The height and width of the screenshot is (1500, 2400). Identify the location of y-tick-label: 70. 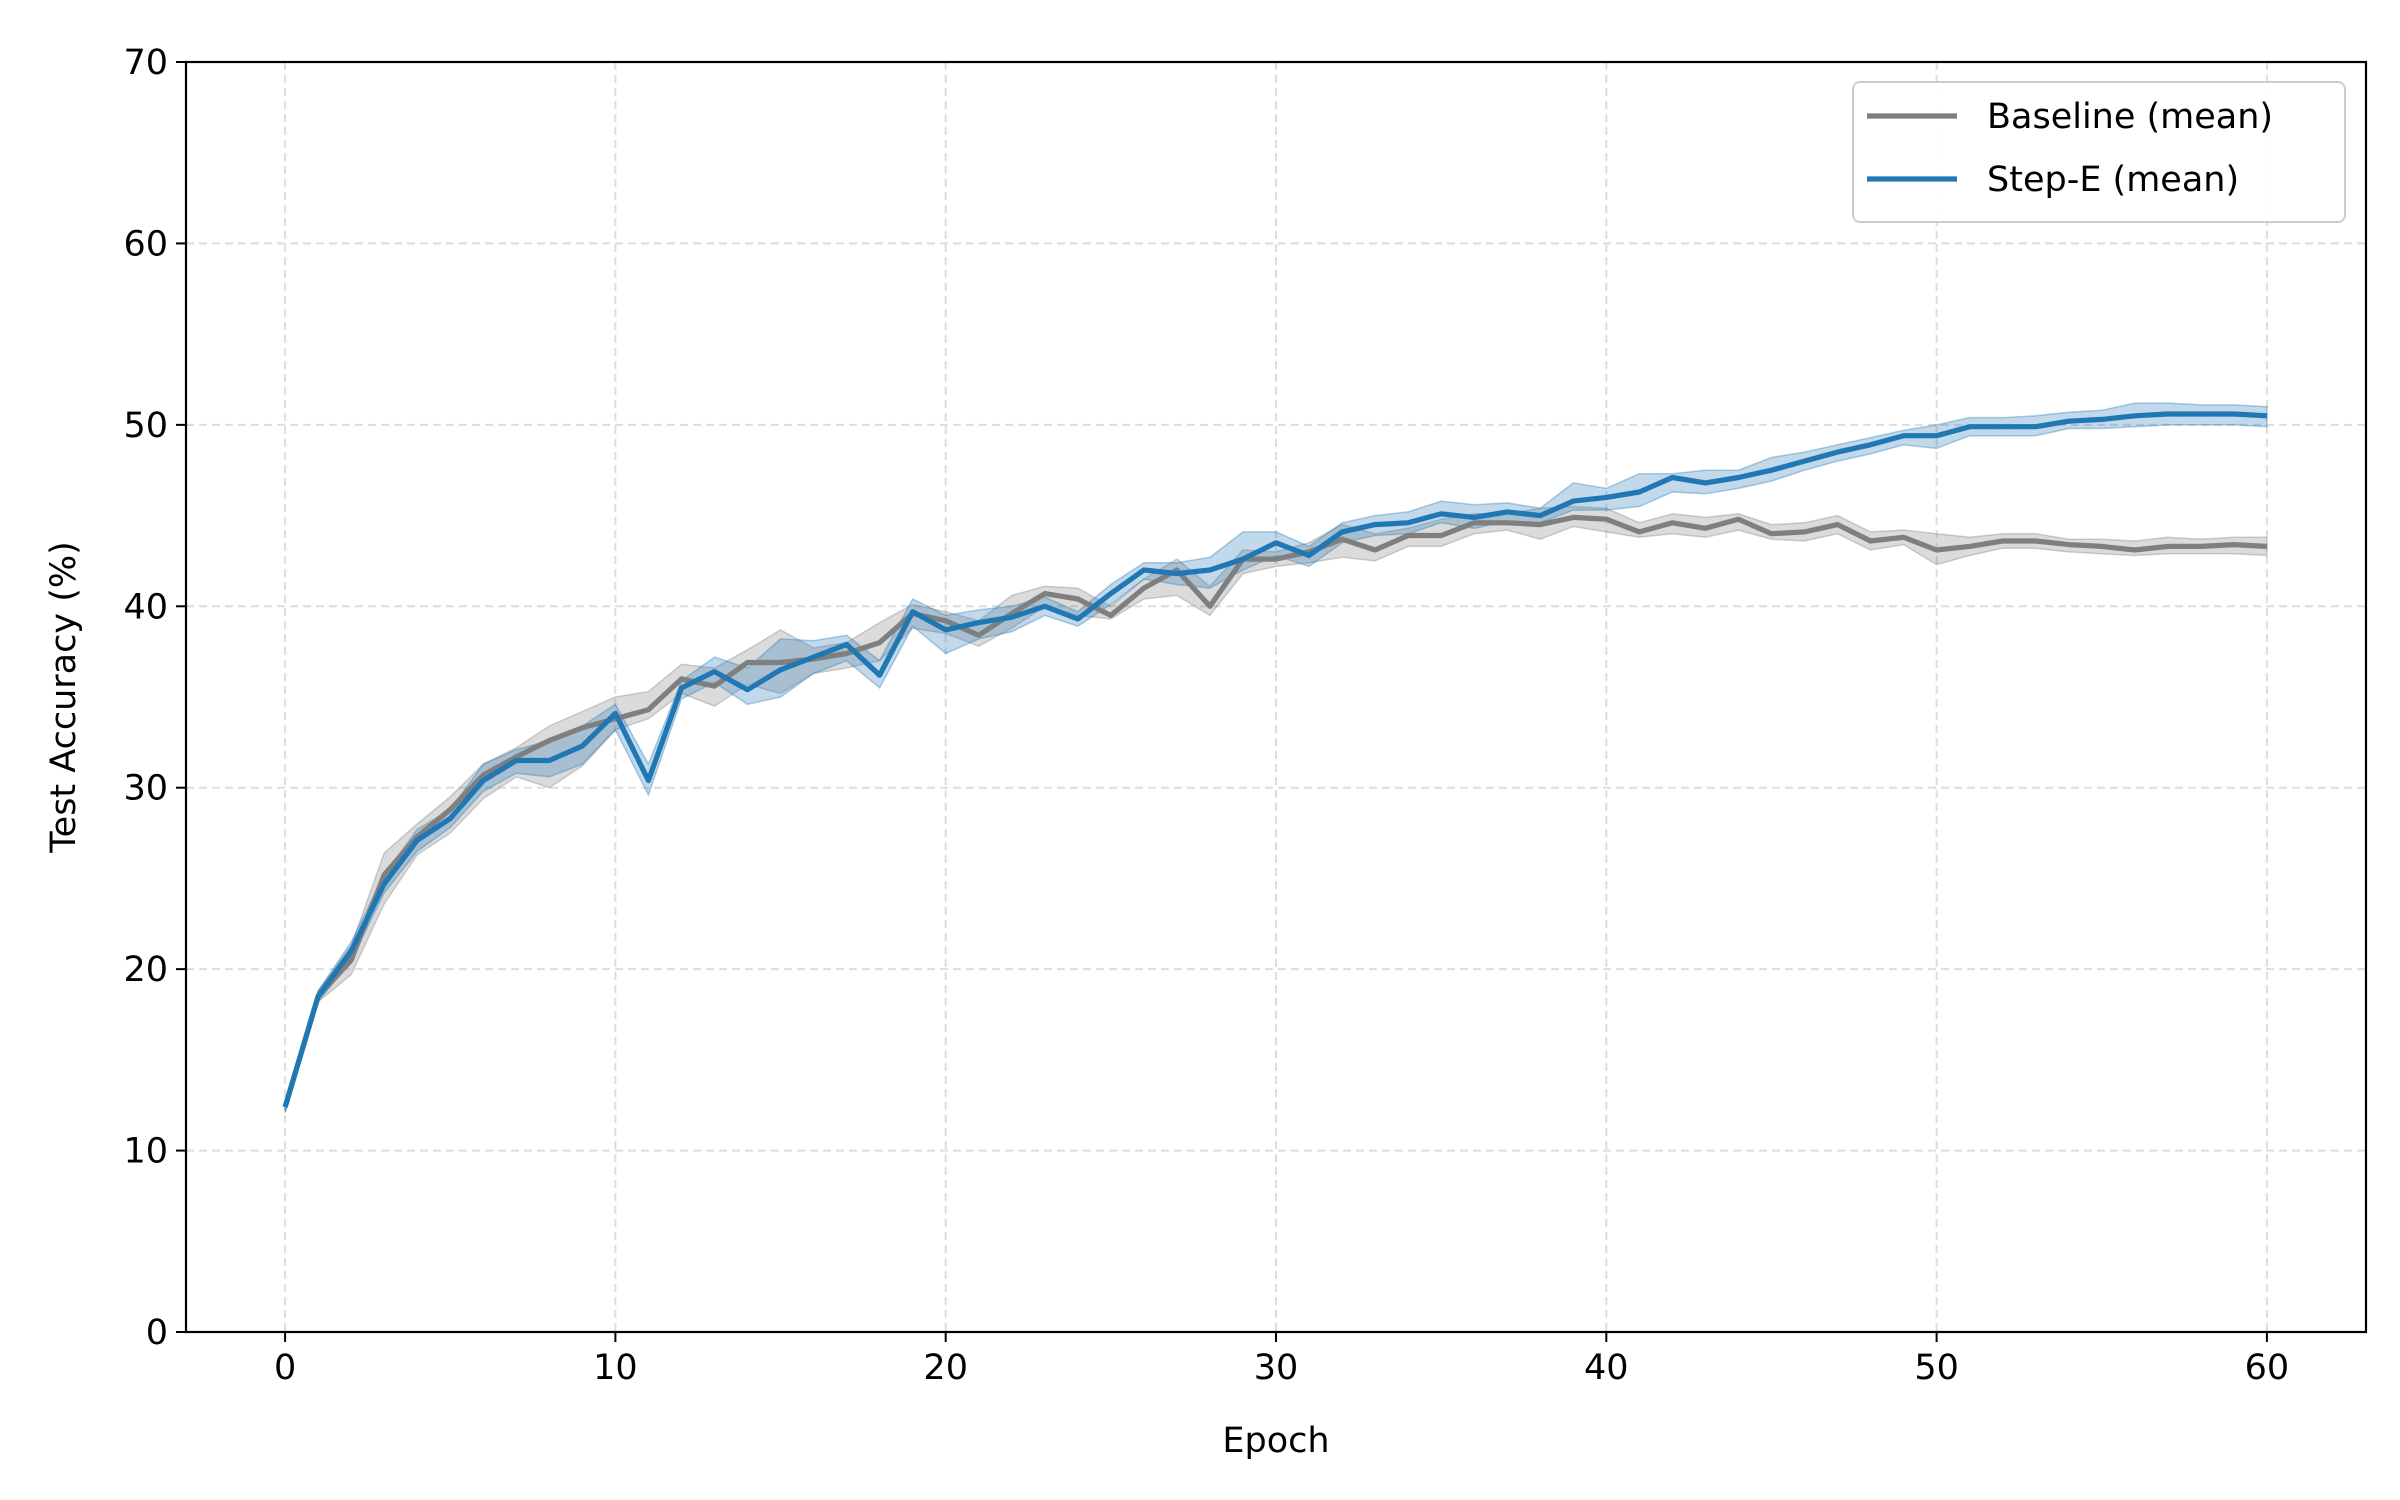
(145, 63).